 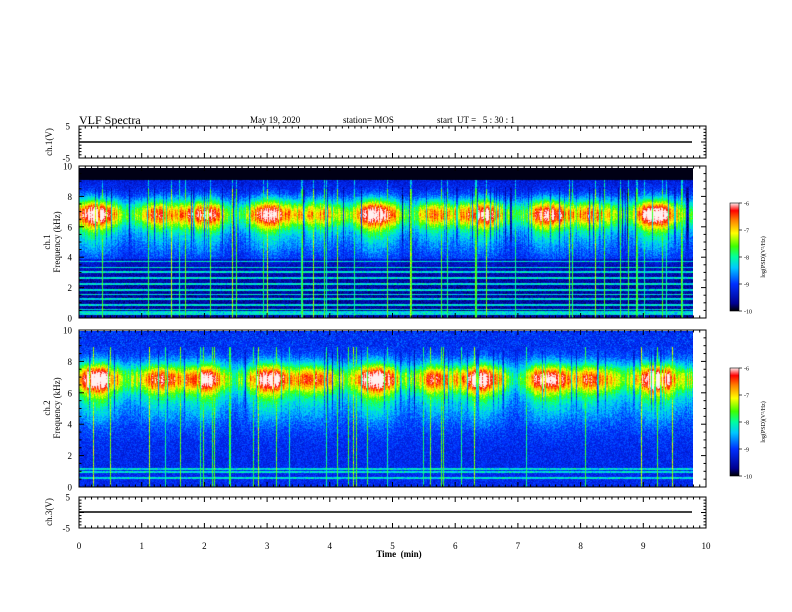 I want to click on x-tick-label: 4, so click(x=330, y=546).